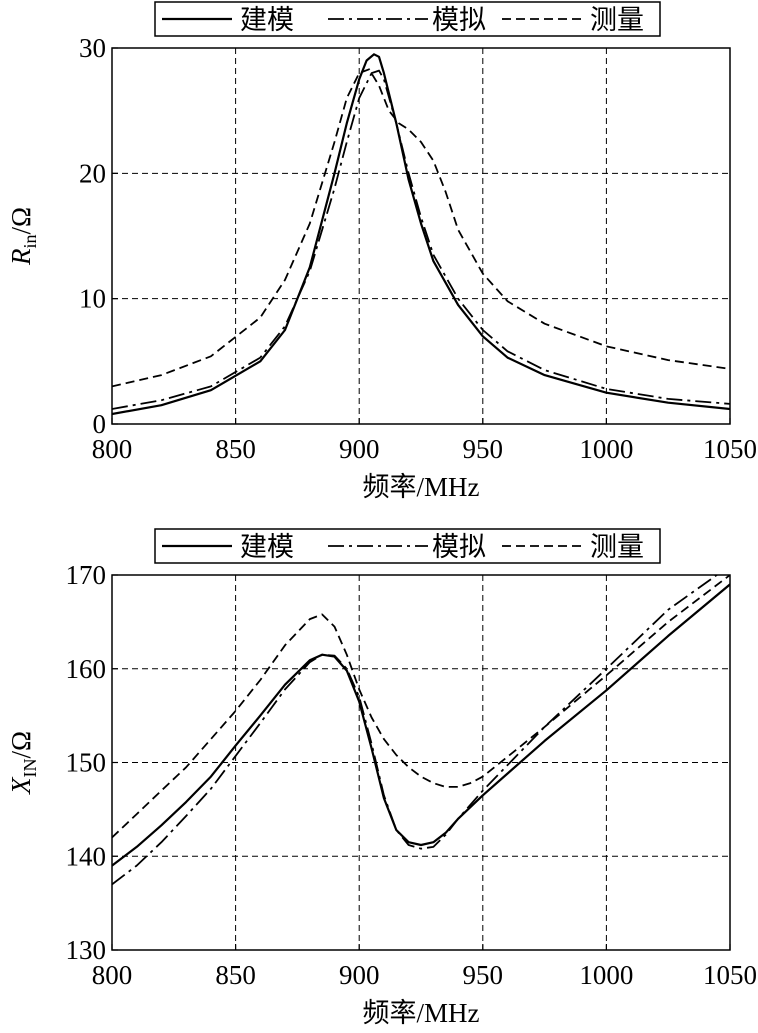  What do you see at coordinates (86, 575) in the screenshot?
I see `y-tick-label: 170` at bounding box center [86, 575].